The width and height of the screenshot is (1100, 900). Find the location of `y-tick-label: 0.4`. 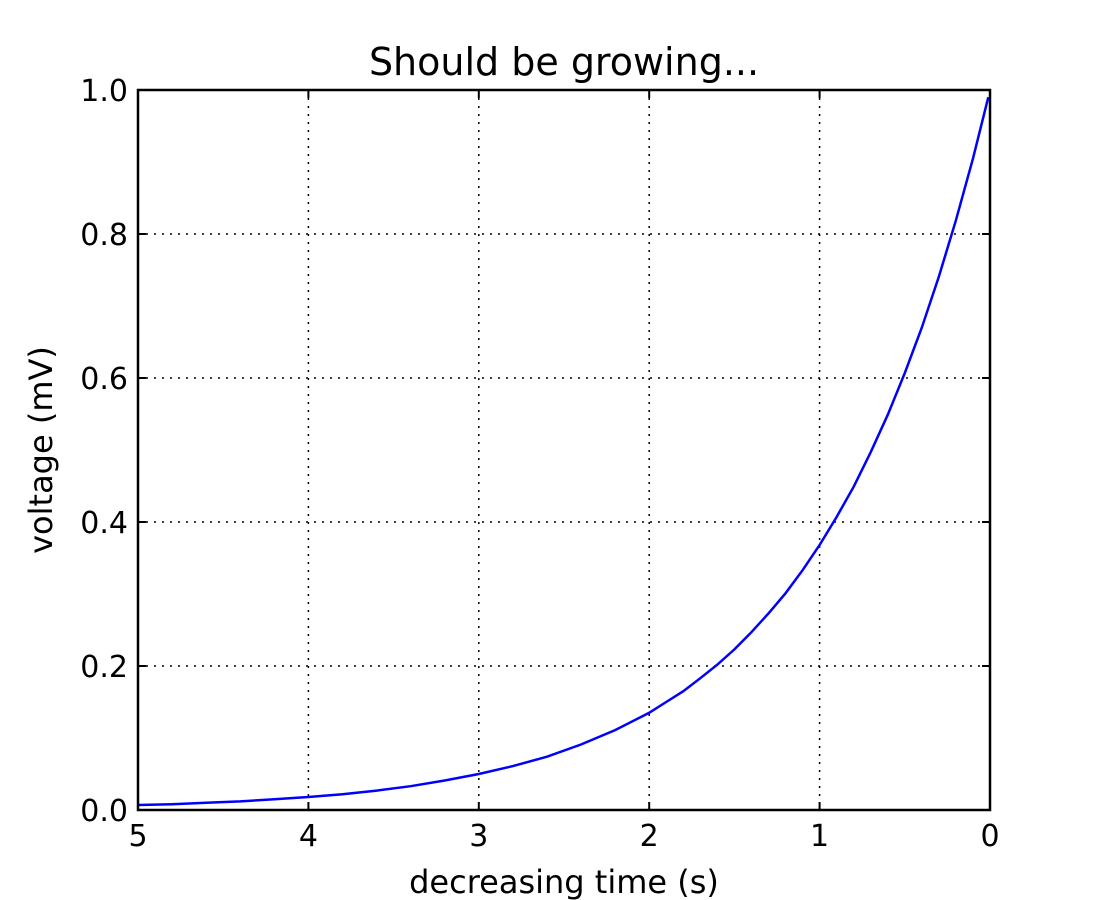

y-tick-label: 0.4 is located at coordinates (104, 523).